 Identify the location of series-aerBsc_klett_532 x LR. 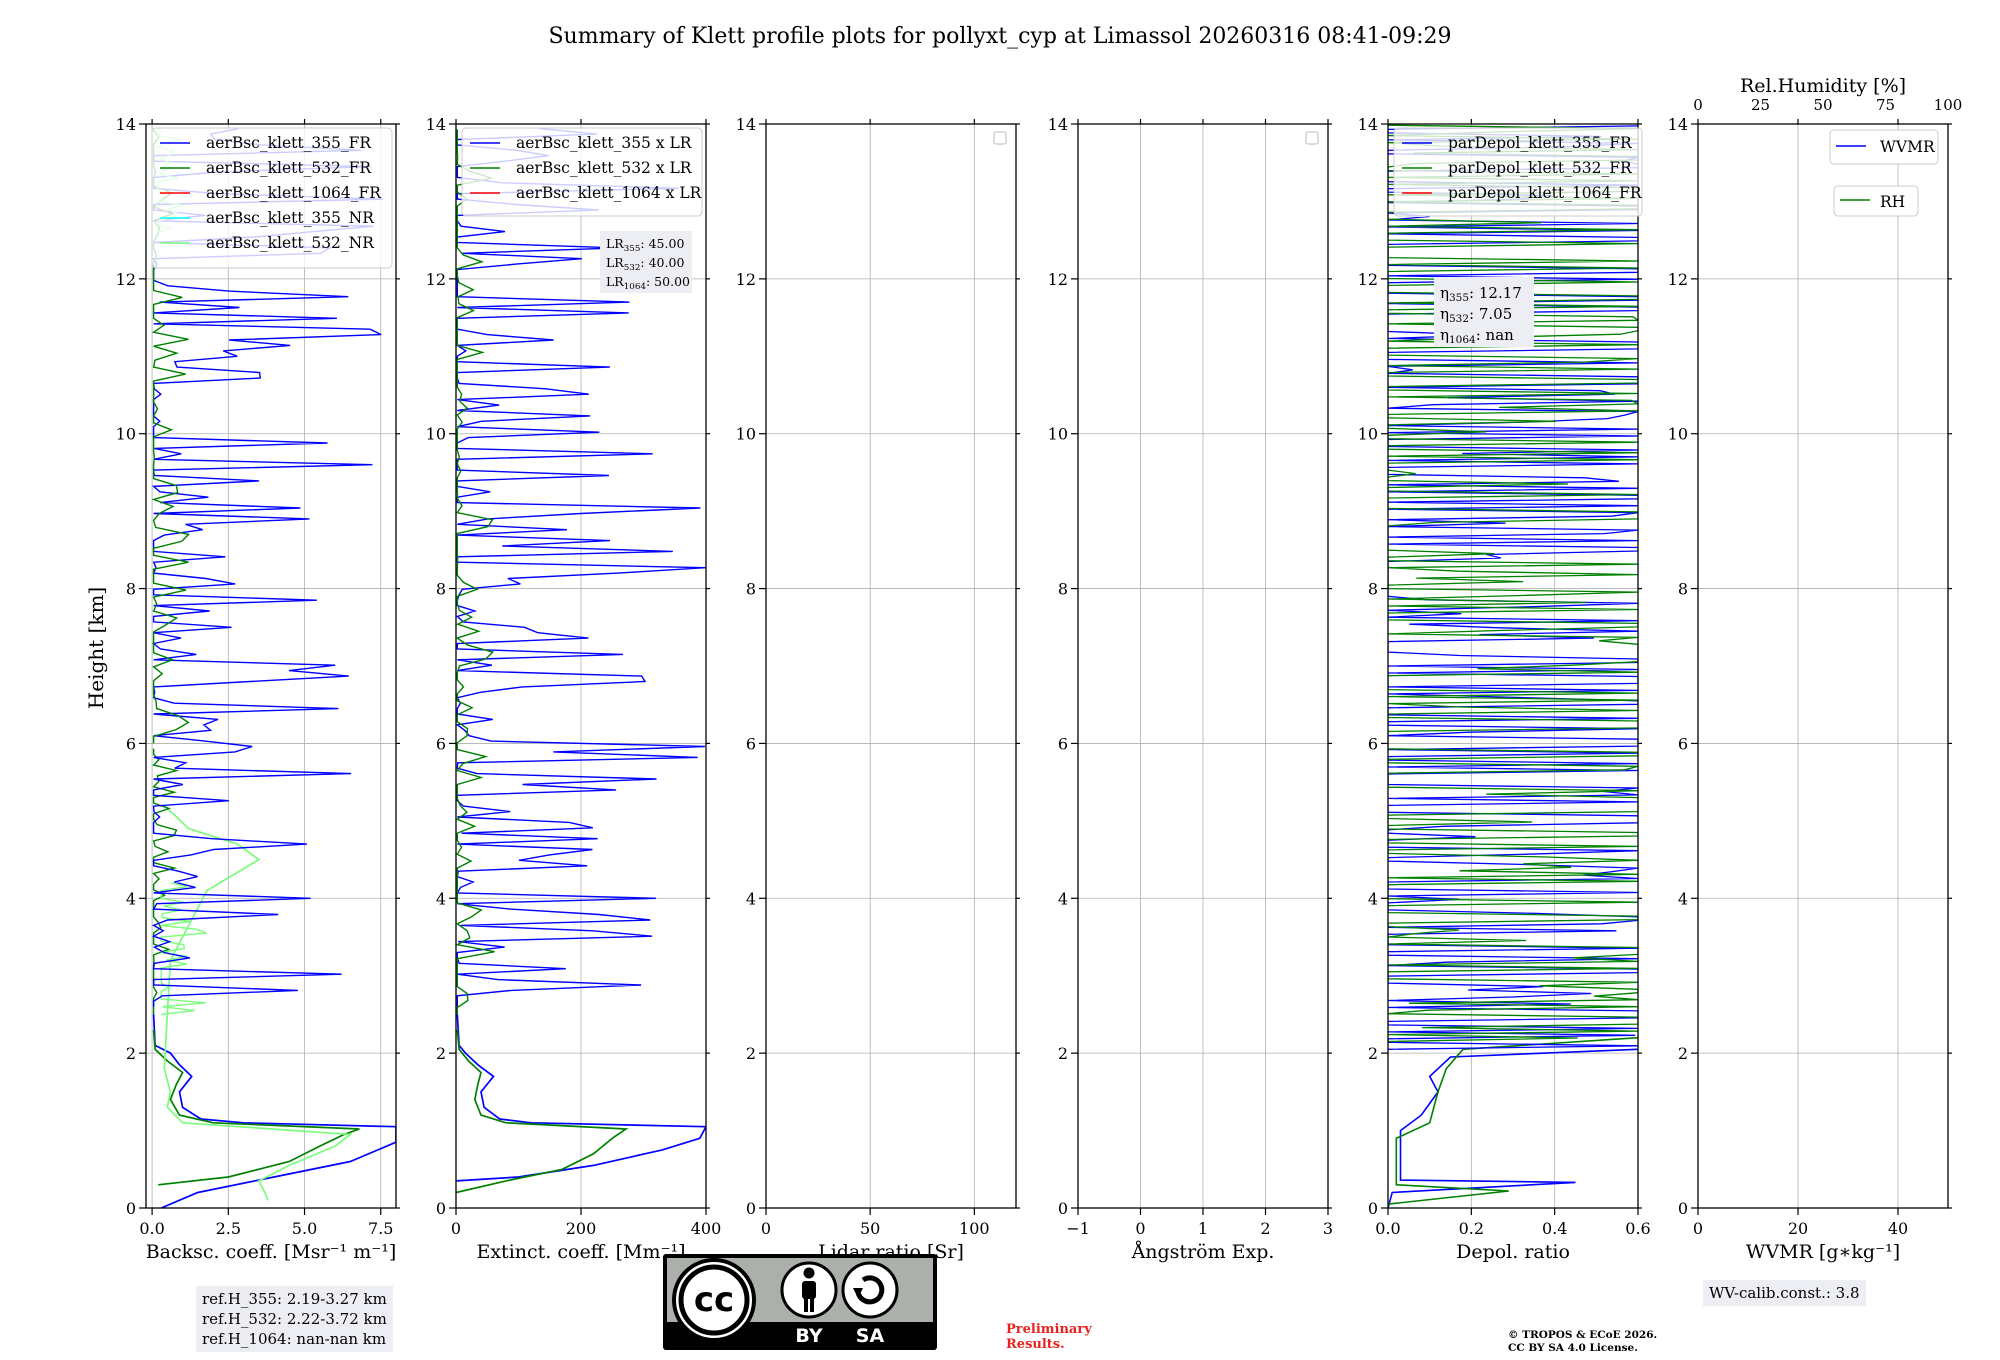
(542, 1111).